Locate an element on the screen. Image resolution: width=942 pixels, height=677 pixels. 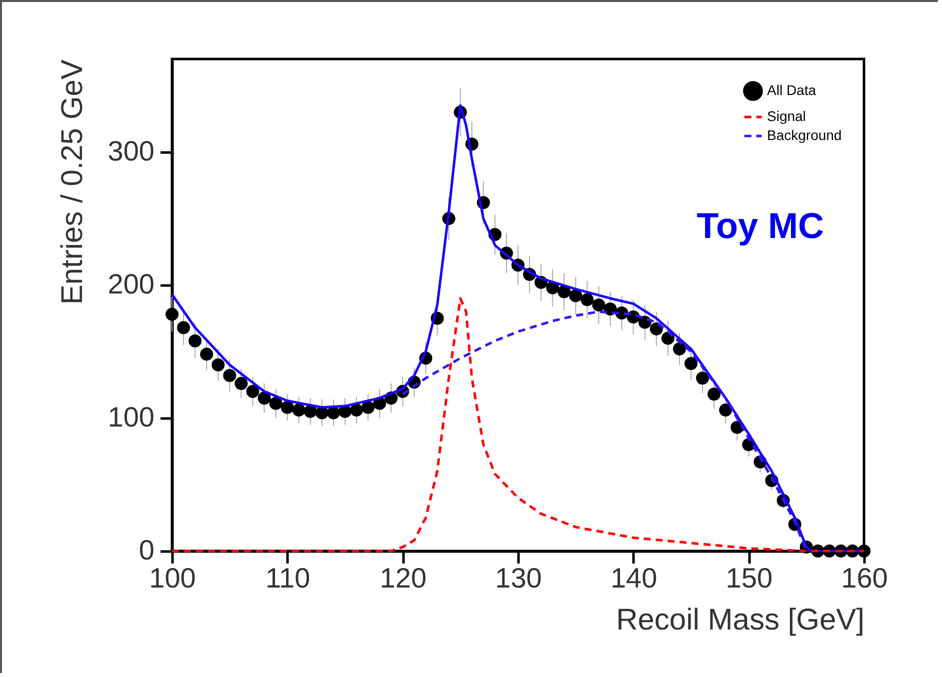
y-tick-label: 200 is located at coordinates (131, 284).